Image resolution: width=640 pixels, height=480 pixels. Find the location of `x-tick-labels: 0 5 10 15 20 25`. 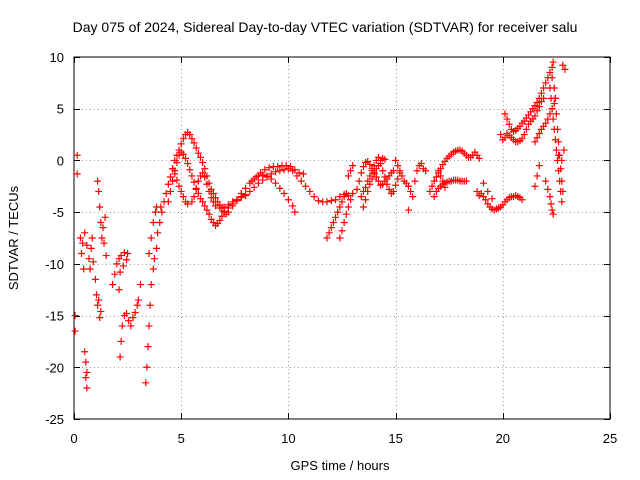

x-tick-labels: 0 5 10 15 20 25 is located at coordinates (343, 438).